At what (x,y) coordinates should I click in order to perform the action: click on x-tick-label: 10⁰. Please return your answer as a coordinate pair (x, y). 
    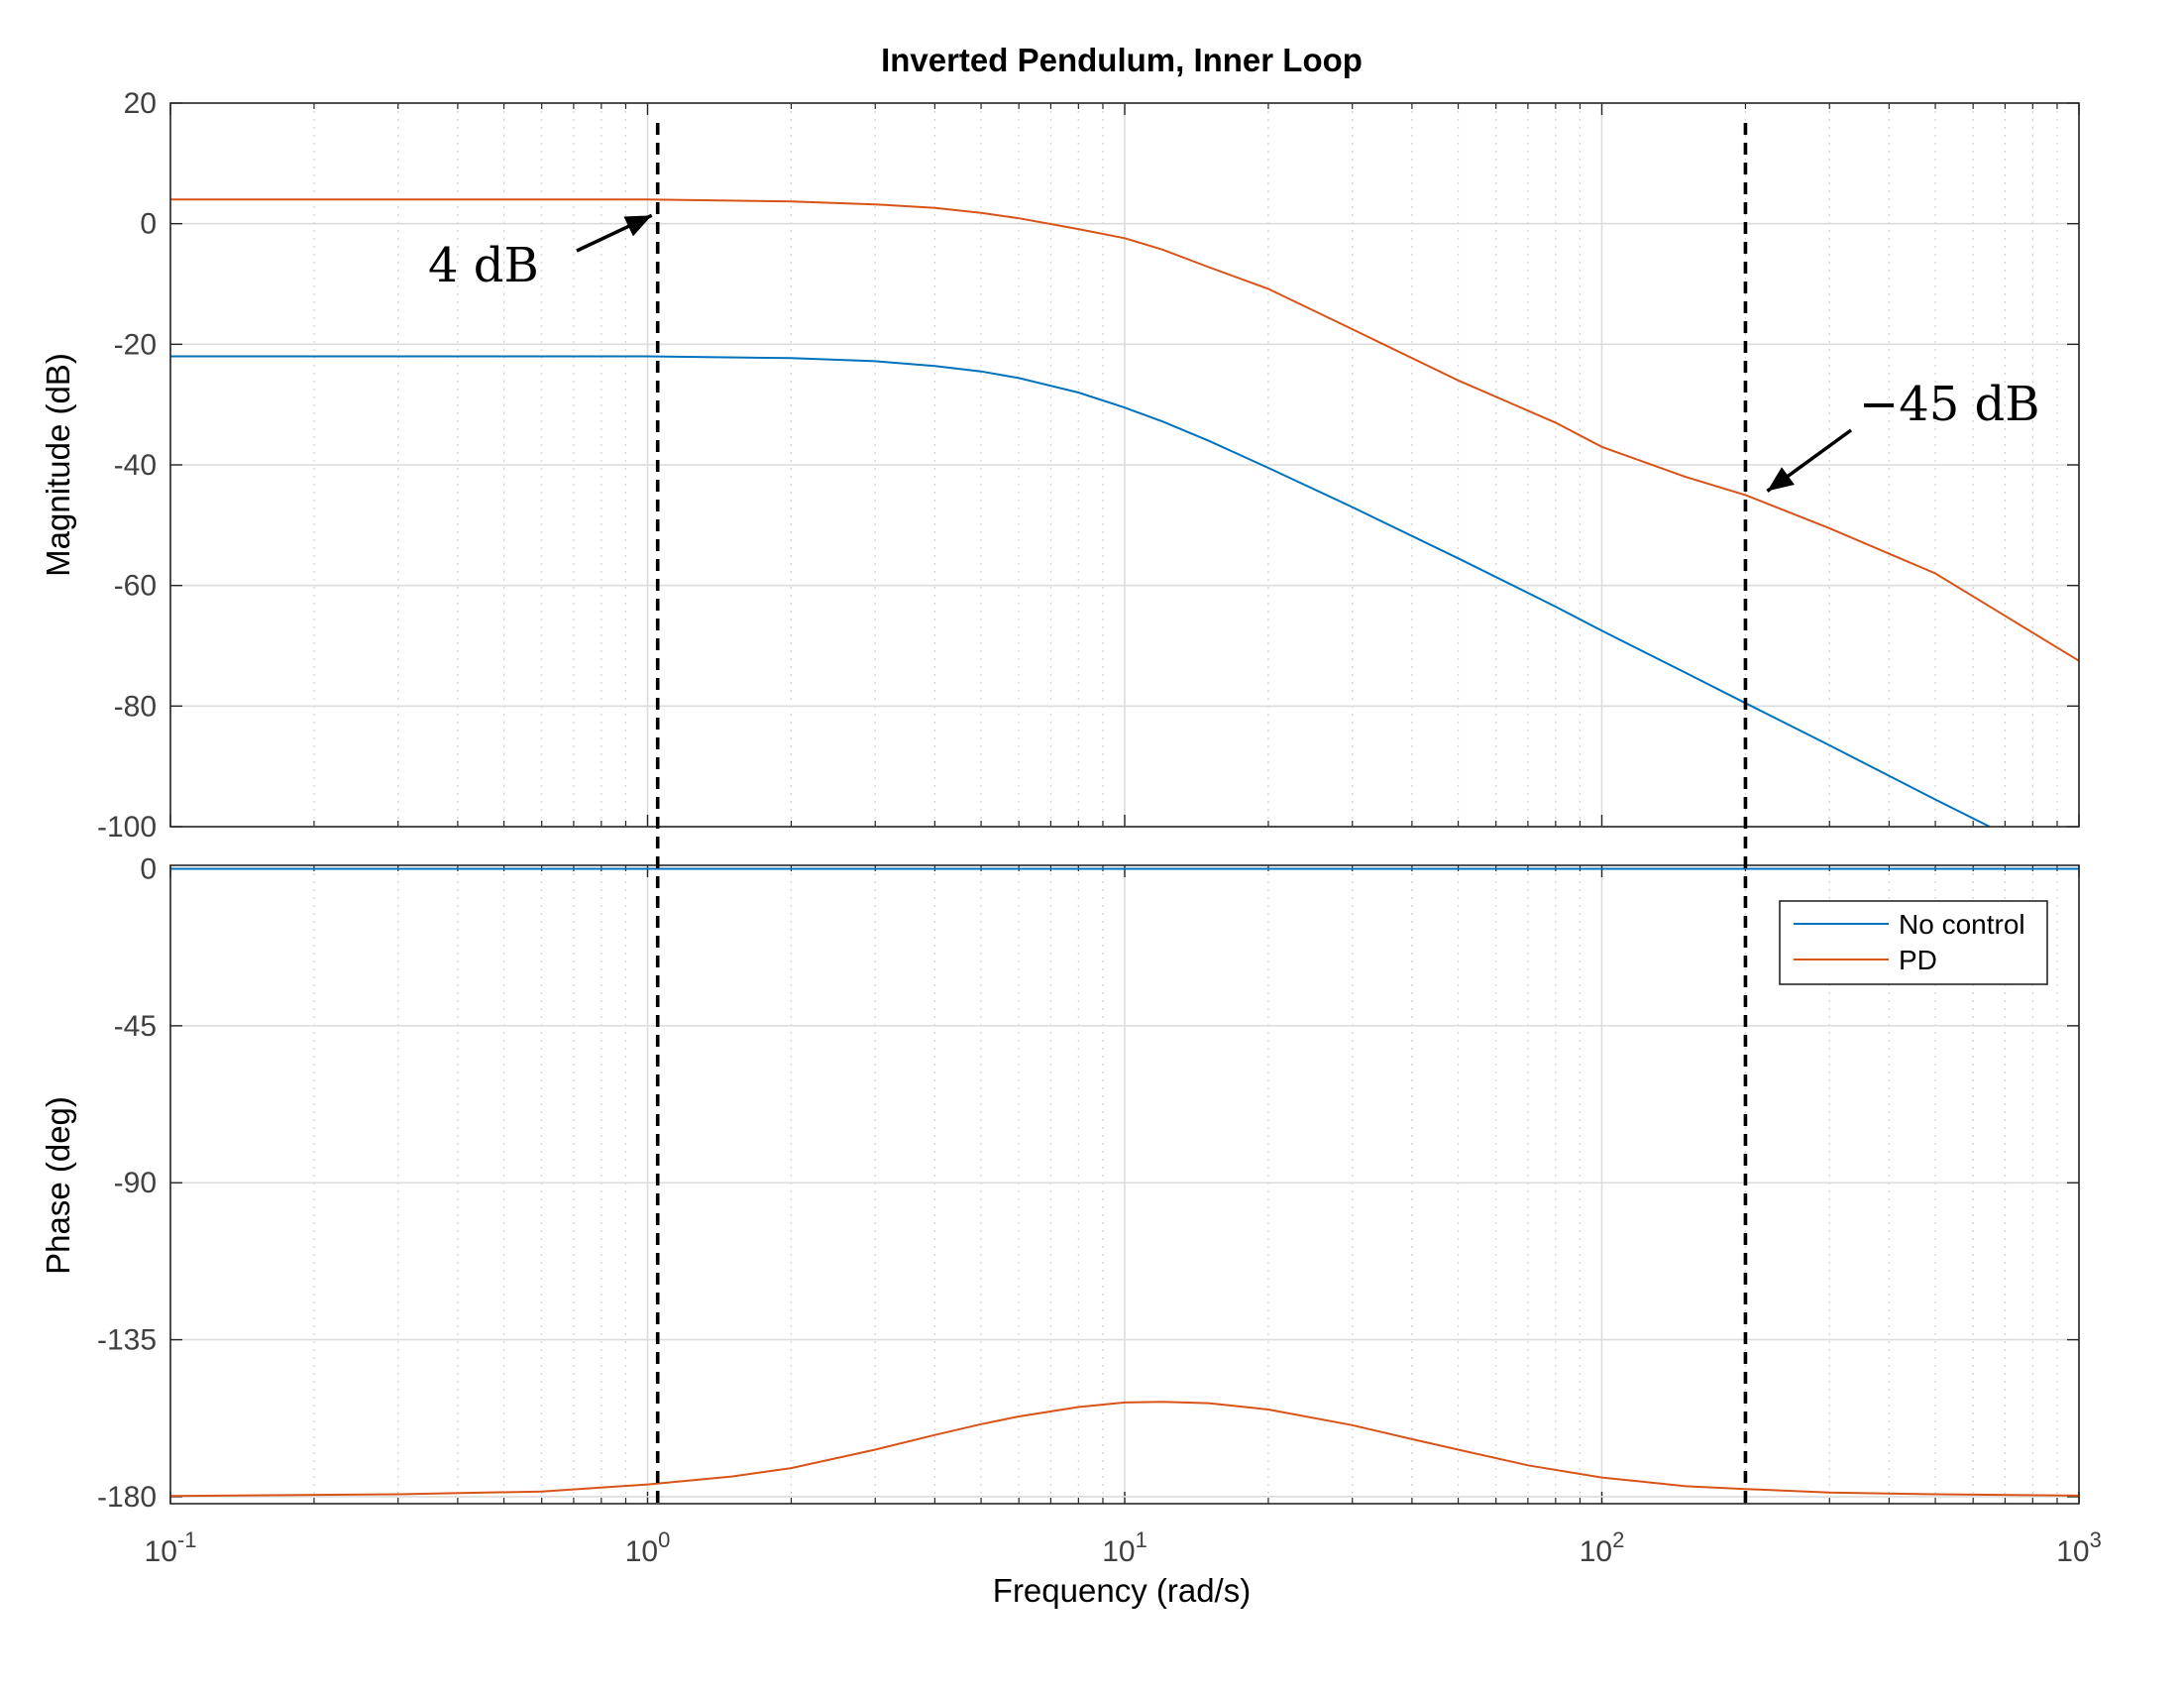
    Looking at the image, I should click on (648, 1547).